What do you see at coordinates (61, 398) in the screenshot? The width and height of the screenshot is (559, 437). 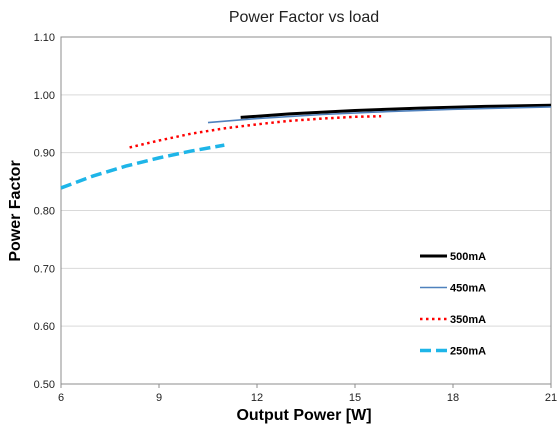 I see `x-tick-label: 6` at bounding box center [61, 398].